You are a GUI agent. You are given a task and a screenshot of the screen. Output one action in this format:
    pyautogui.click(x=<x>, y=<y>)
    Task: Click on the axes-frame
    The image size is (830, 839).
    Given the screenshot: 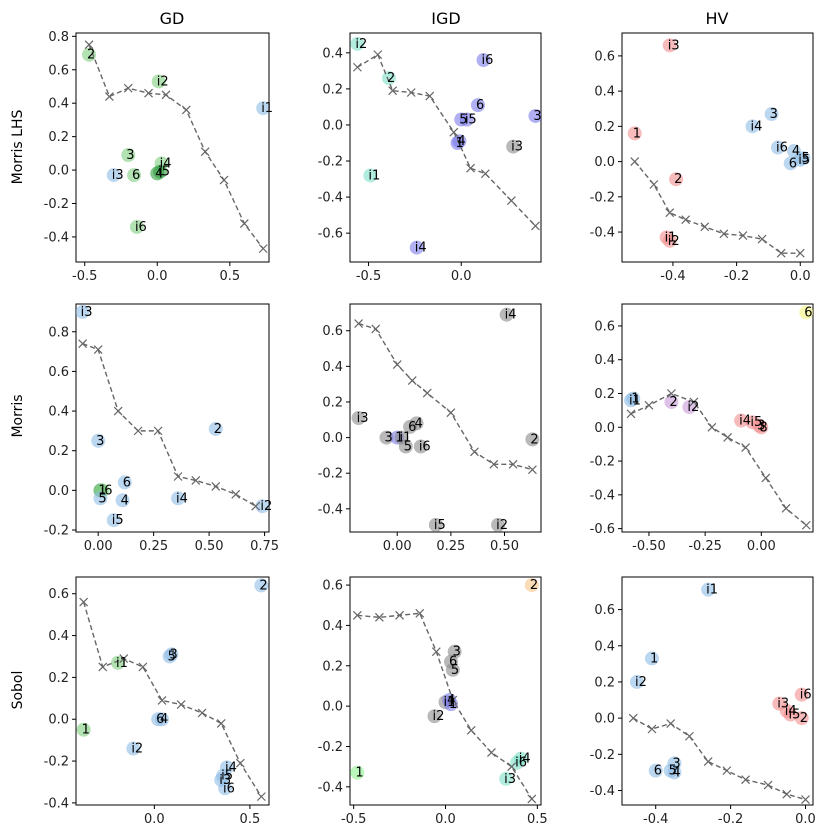 What is the action you would take?
    pyautogui.click(x=717, y=418)
    